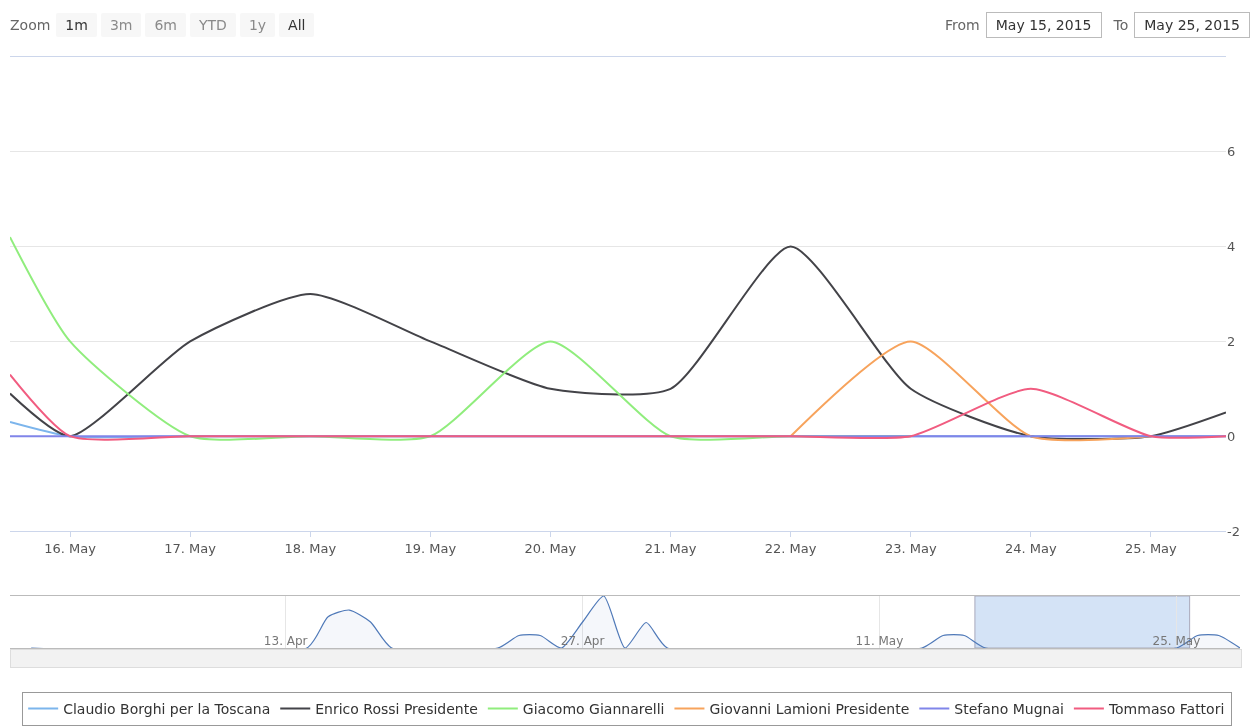  What do you see at coordinates (190, 548) in the screenshot?
I see `x-tick-label: 17. May` at bounding box center [190, 548].